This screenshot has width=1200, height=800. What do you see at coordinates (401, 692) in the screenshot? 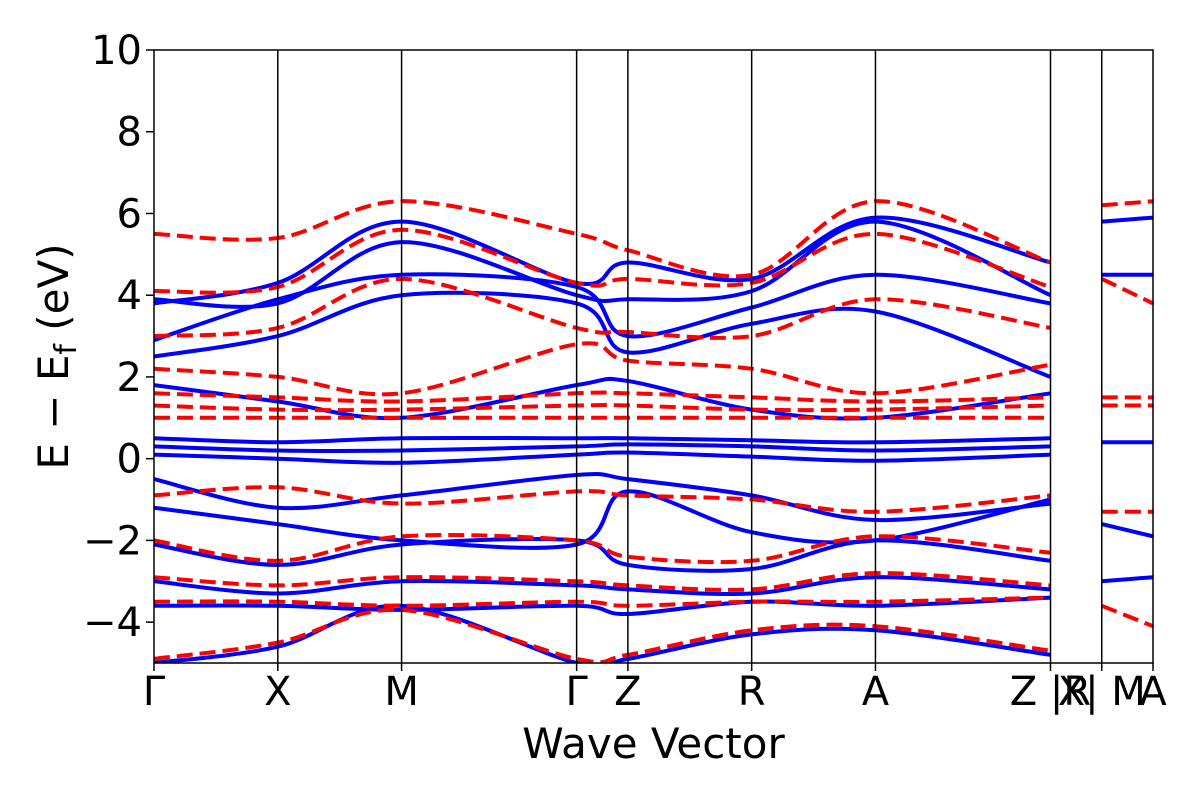
I see `x-tick-label: M` at bounding box center [401, 692].